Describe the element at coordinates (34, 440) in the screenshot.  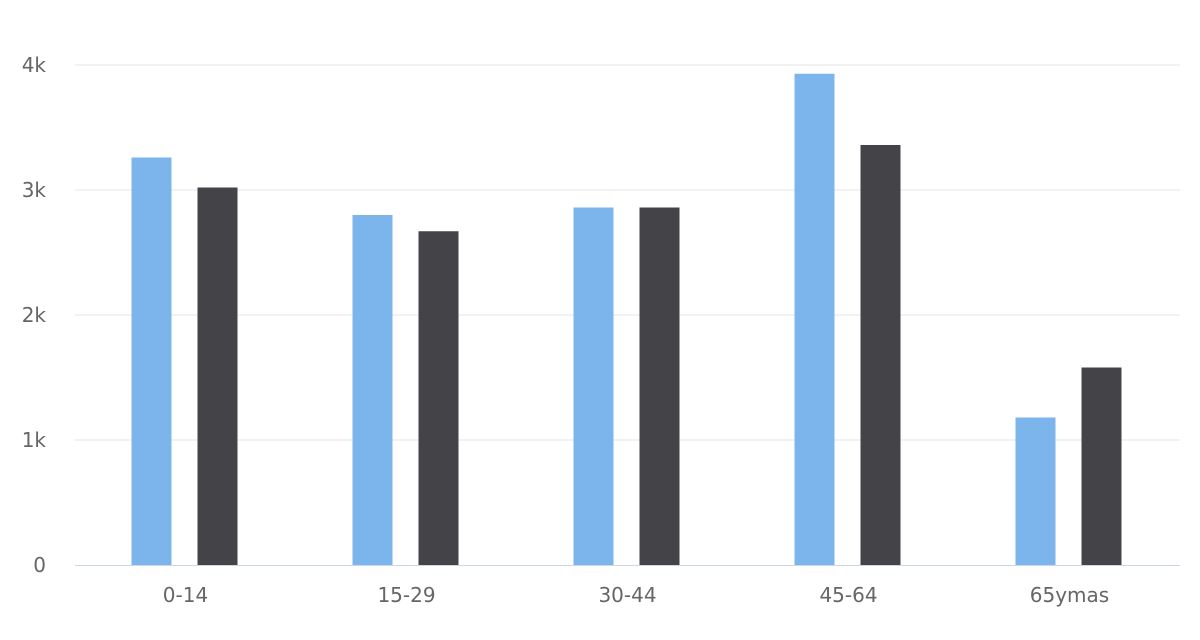
I see `y-tick-label: 1k` at that location.